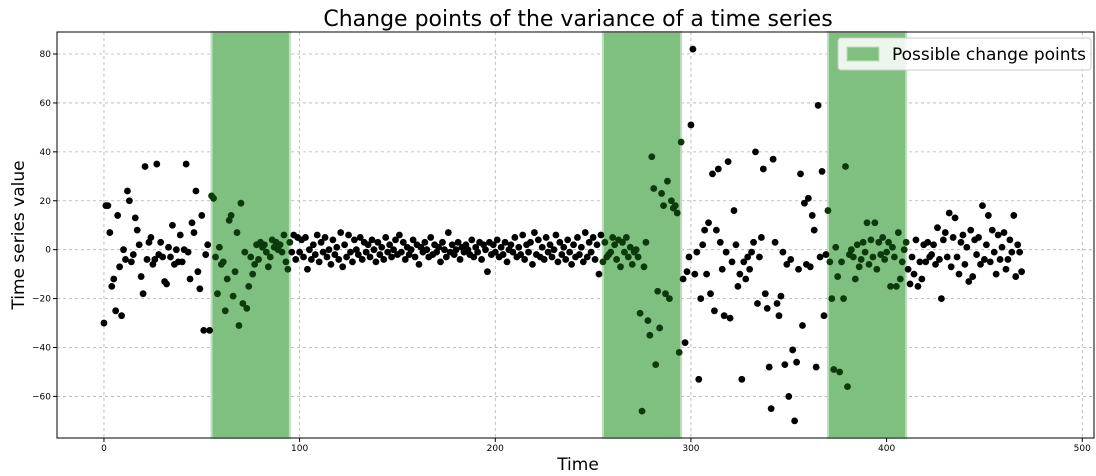 This screenshot has width=1096, height=476. What do you see at coordinates (495, 449) in the screenshot?
I see `x-tick-label: 200` at bounding box center [495, 449].